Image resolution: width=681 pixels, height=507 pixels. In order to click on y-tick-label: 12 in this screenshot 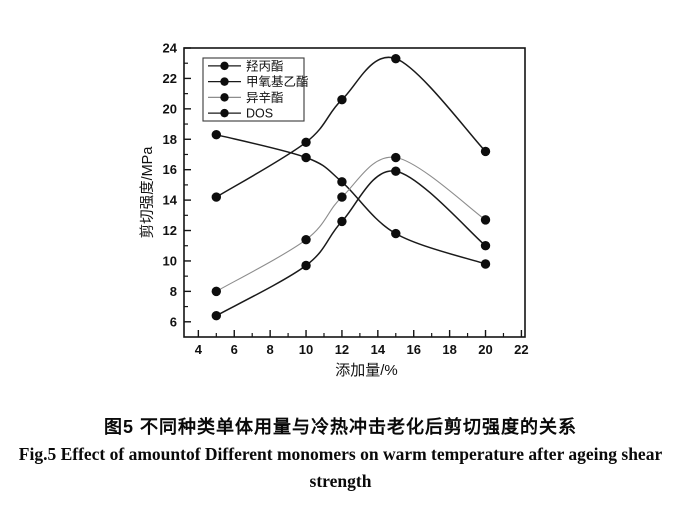, I will do `click(170, 230)`.